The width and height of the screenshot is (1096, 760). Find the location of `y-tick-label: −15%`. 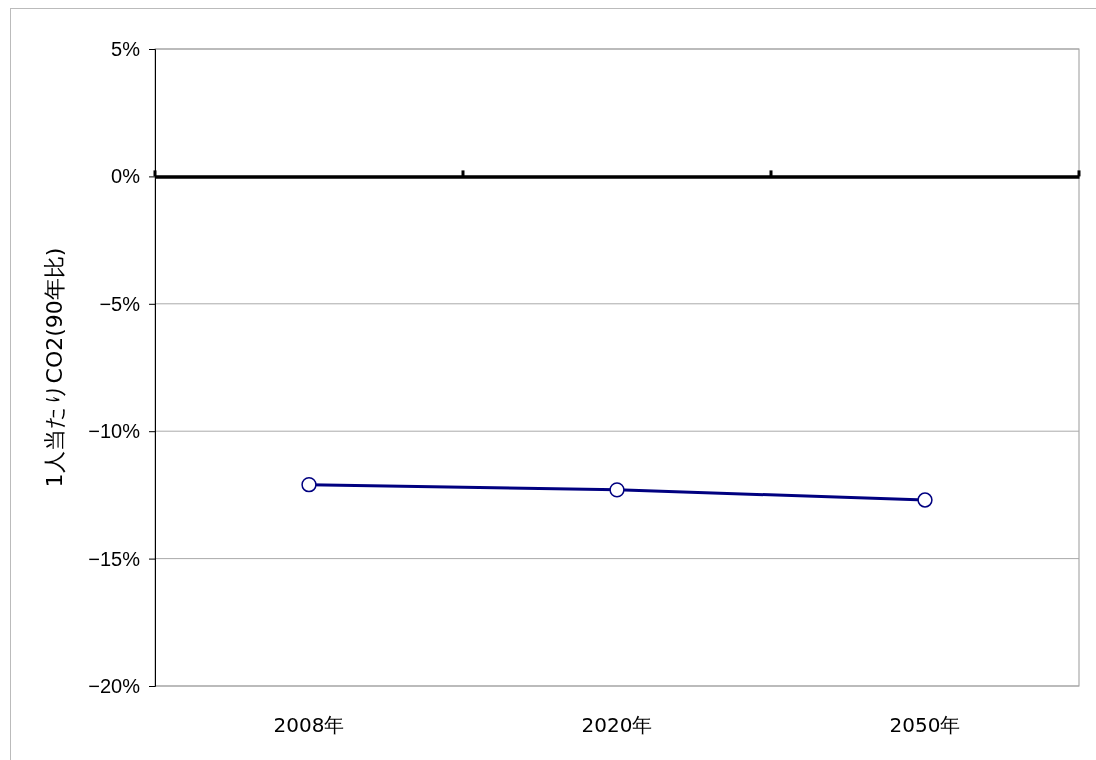

y-tick-label: −15% is located at coordinates (114, 558).